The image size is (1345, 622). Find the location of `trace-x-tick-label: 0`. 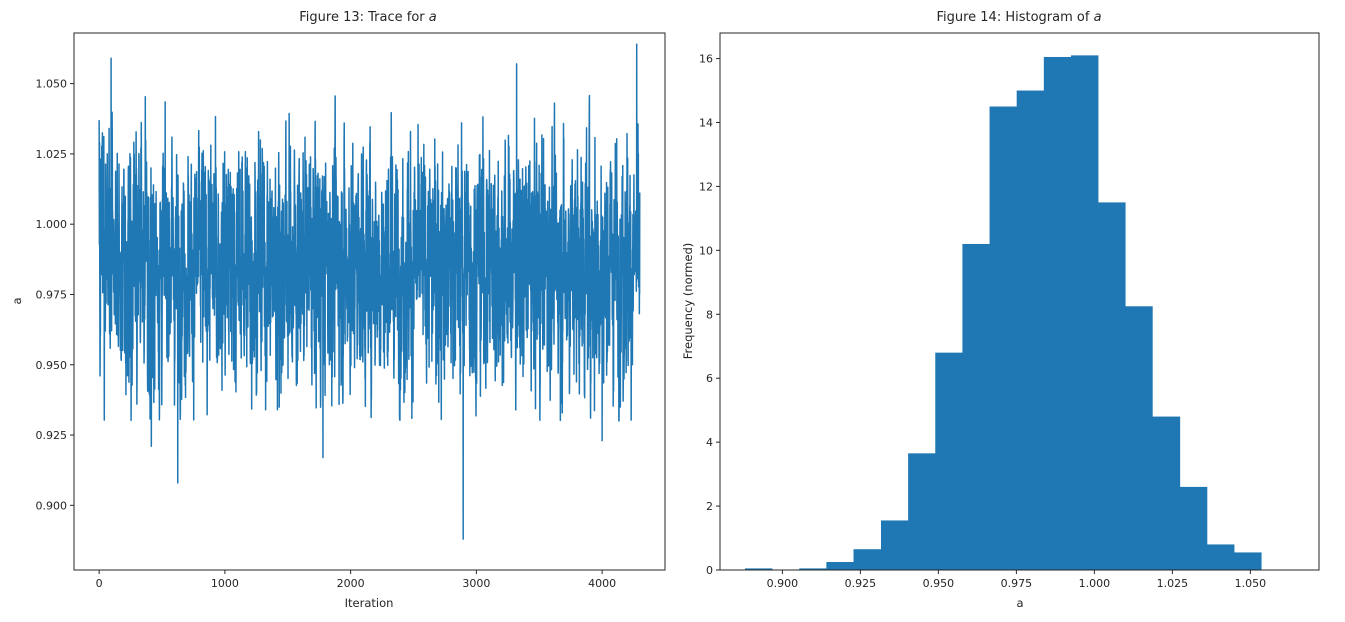

trace-x-tick-label: 0 is located at coordinates (99, 583).